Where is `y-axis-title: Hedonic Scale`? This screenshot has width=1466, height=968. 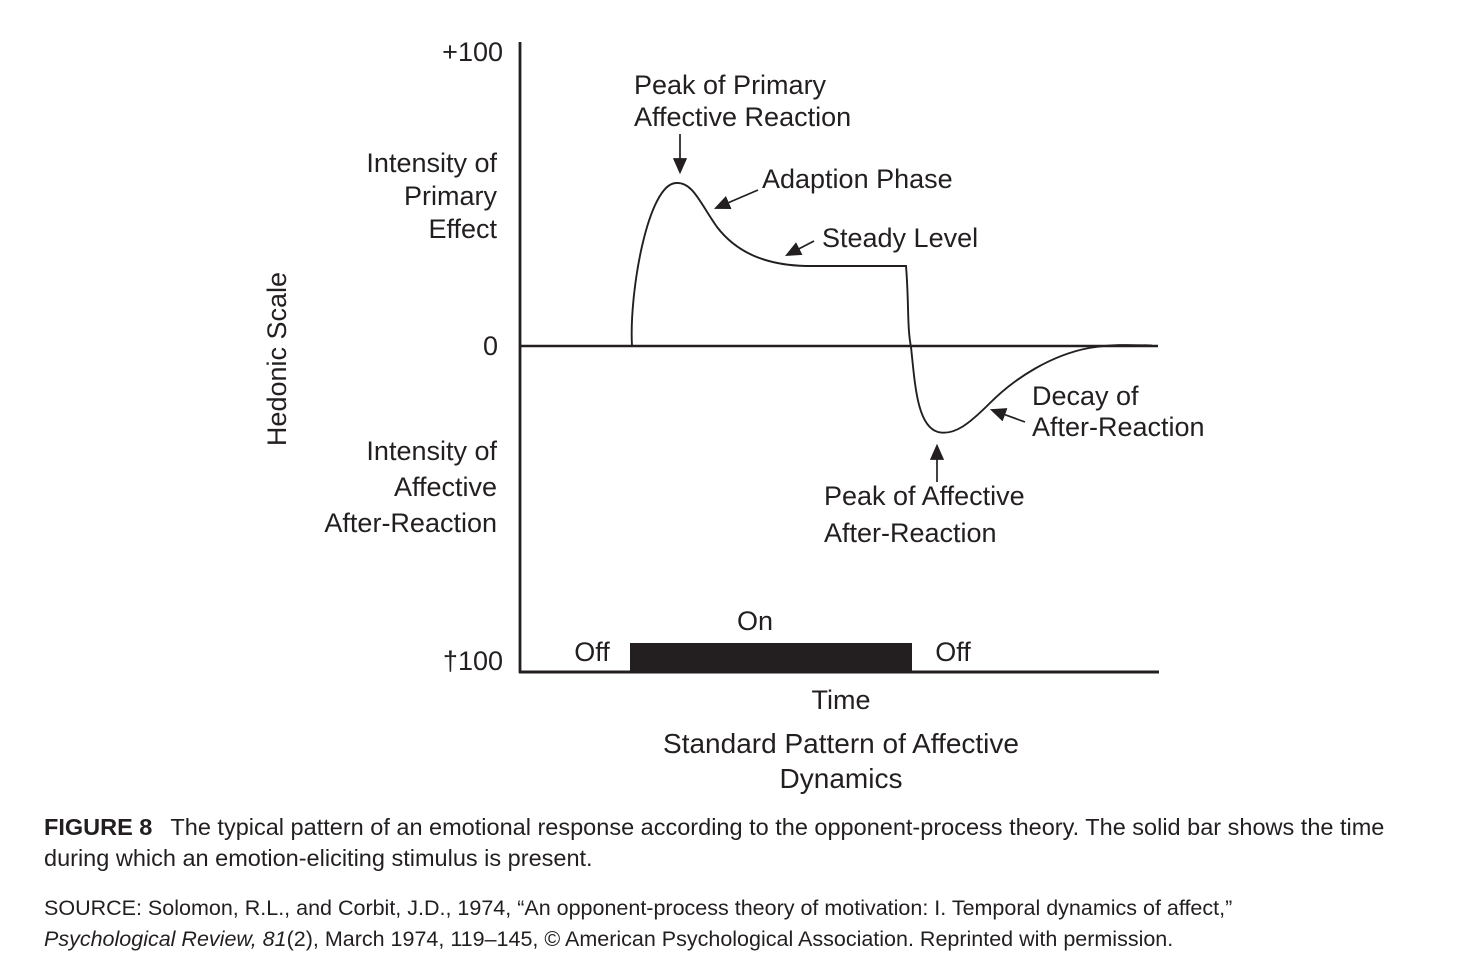 y-axis-title: Hedonic Scale is located at coordinates (277, 359).